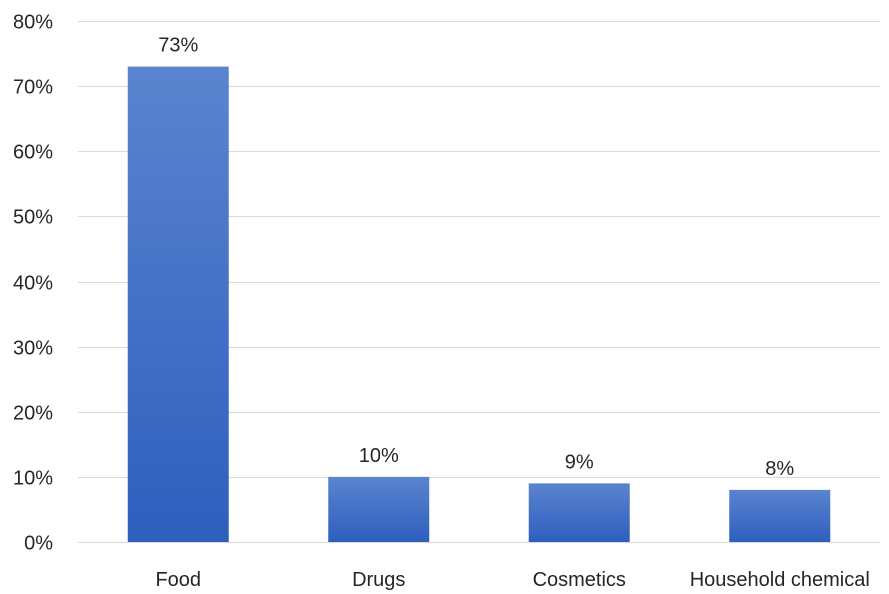 This screenshot has height=594, width=889. Describe the element at coordinates (779, 469) in the screenshot. I see `data-label: 8%` at that location.